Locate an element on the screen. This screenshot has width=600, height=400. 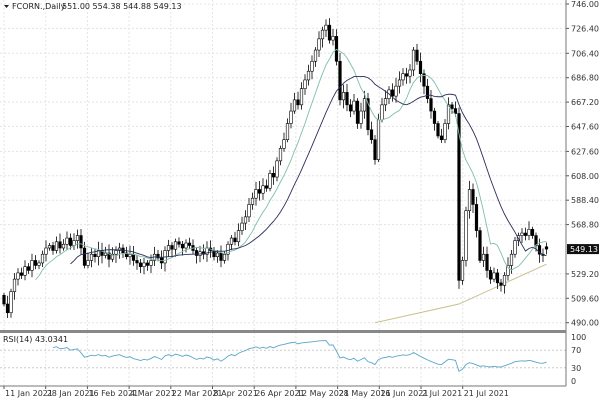
ohlc-readout: 551.00 554.38 544.88 549.13 is located at coordinates (122, 6).